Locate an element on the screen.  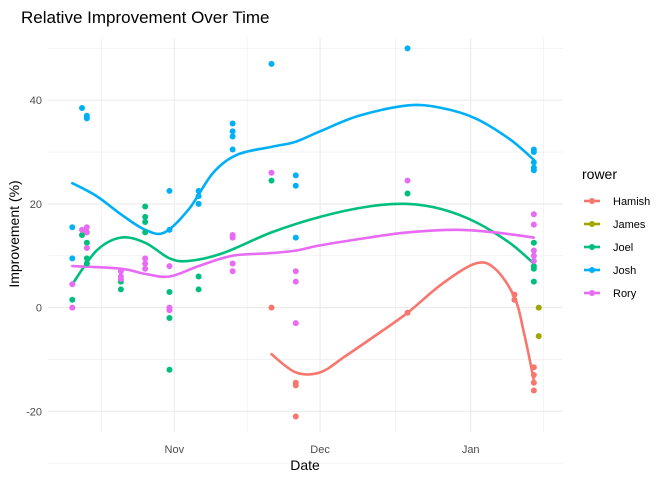
legend-label-hamish: Hamish is located at coordinates (631, 202).